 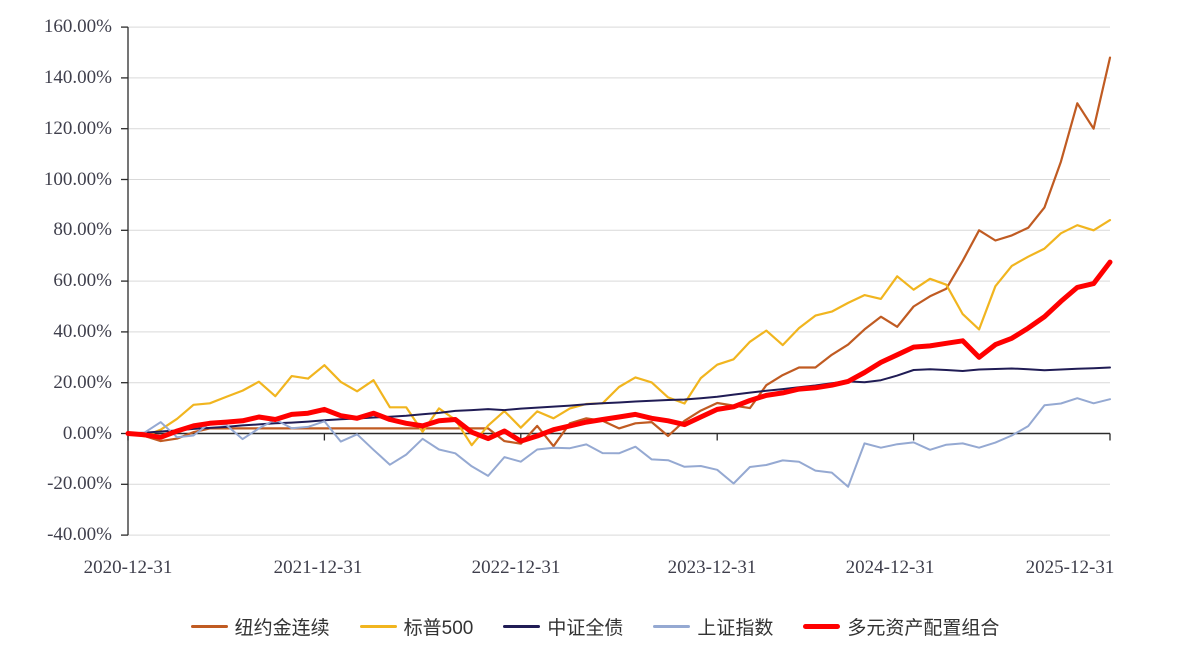 I want to click on legend-item-纽约金连续: 纽约金连续, so click(x=260, y=626).